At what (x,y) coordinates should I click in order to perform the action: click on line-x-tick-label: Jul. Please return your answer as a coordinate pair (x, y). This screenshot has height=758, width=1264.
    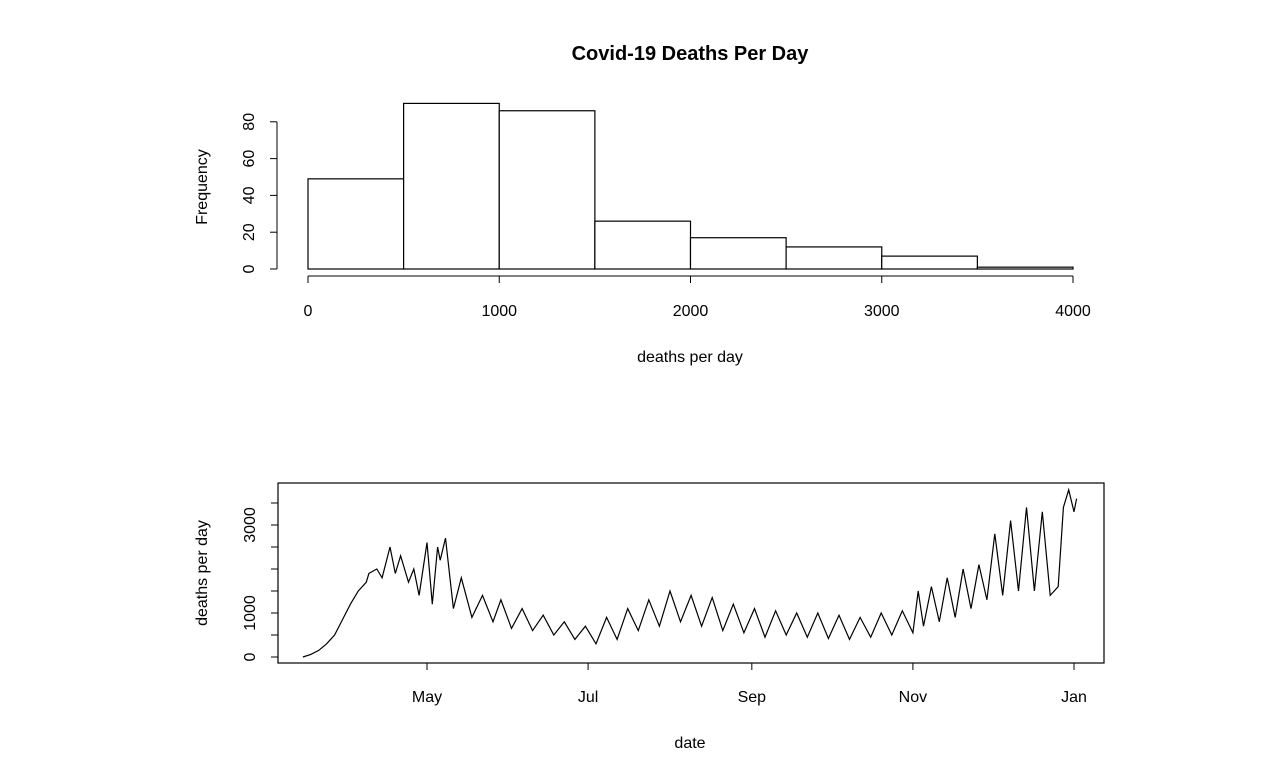
    Looking at the image, I should click on (588, 697).